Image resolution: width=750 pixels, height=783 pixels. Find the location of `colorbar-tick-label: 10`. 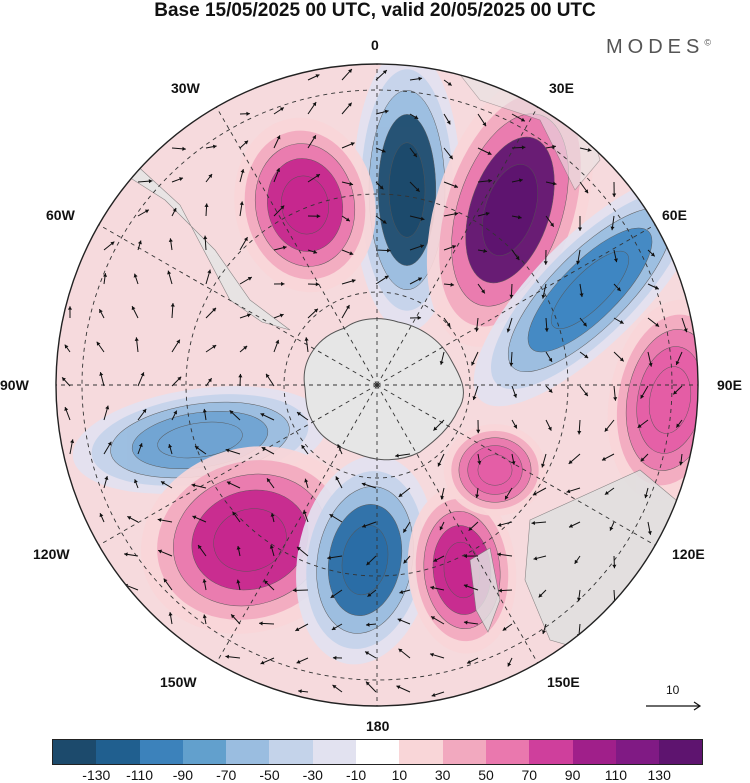

colorbar-tick-label: 10 is located at coordinates (399, 775).